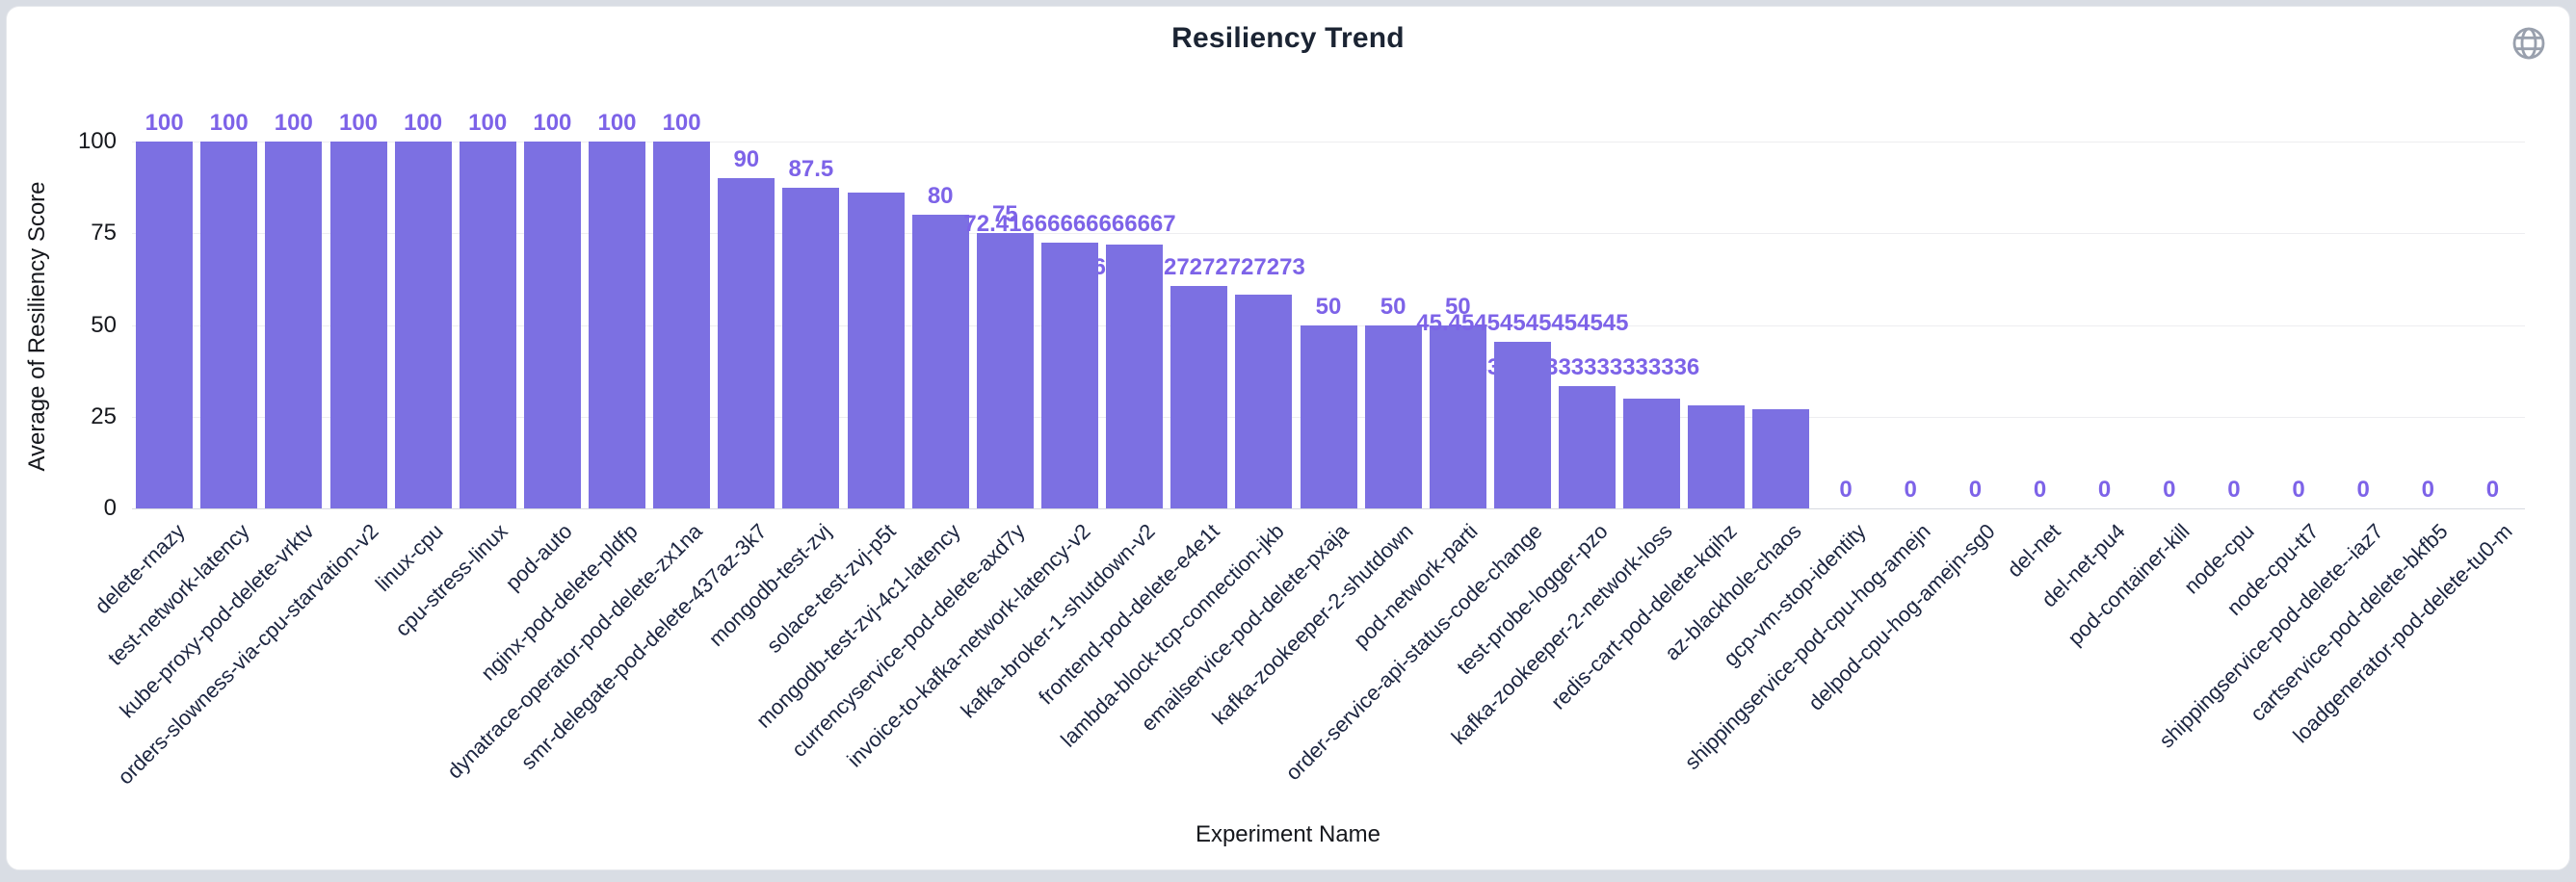 The width and height of the screenshot is (2576, 882). What do you see at coordinates (1288, 834) in the screenshot?
I see `x-axis-title: Experiment Name` at bounding box center [1288, 834].